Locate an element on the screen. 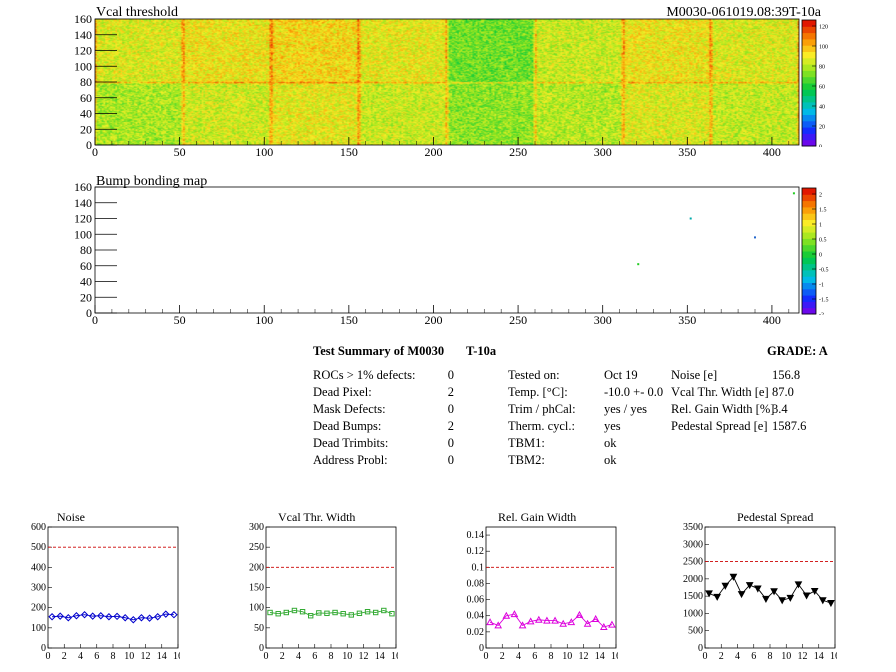 The height and width of the screenshot is (672, 896). y-tick-label: 80 is located at coordinates (86, 250).